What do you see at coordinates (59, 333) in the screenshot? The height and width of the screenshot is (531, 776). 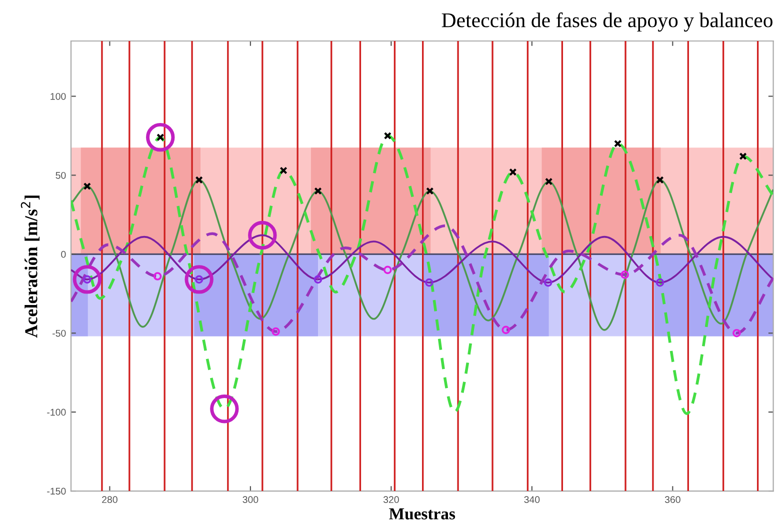 I see `y-tick-label: -50` at bounding box center [59, 333].